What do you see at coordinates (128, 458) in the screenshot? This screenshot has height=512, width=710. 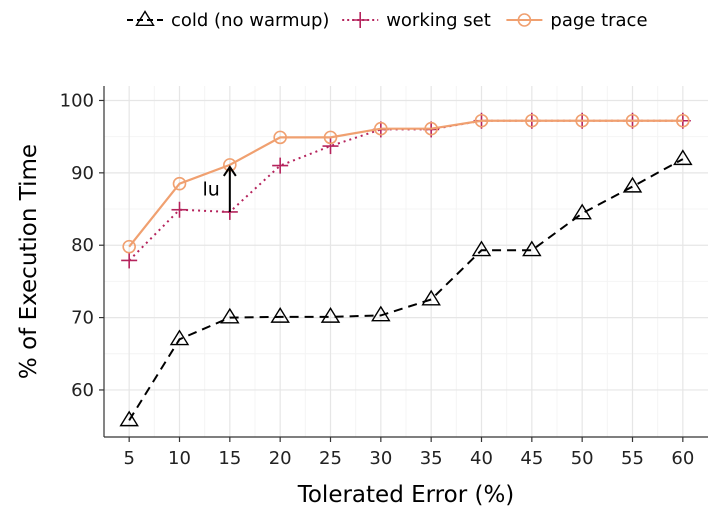 I see `x-tick-label: 5` at bounding box center [128, 458].